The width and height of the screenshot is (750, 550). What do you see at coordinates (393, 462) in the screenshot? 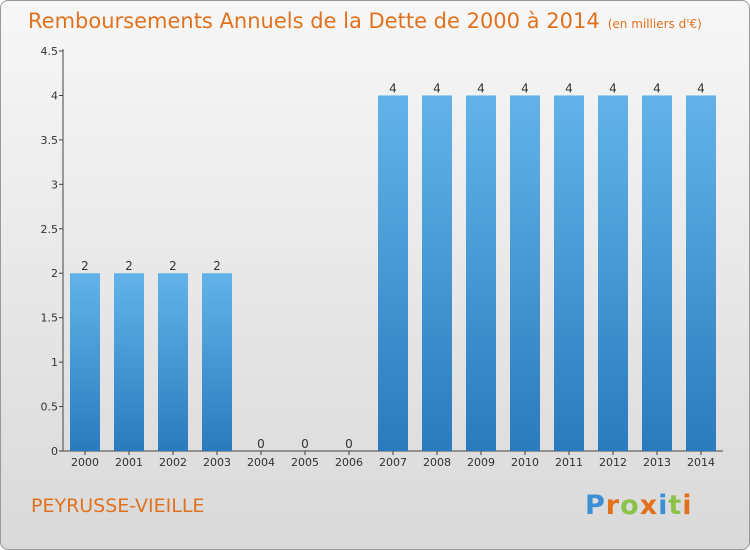
I see `x-tick-label: 2007` at bounding box center [393, 462].